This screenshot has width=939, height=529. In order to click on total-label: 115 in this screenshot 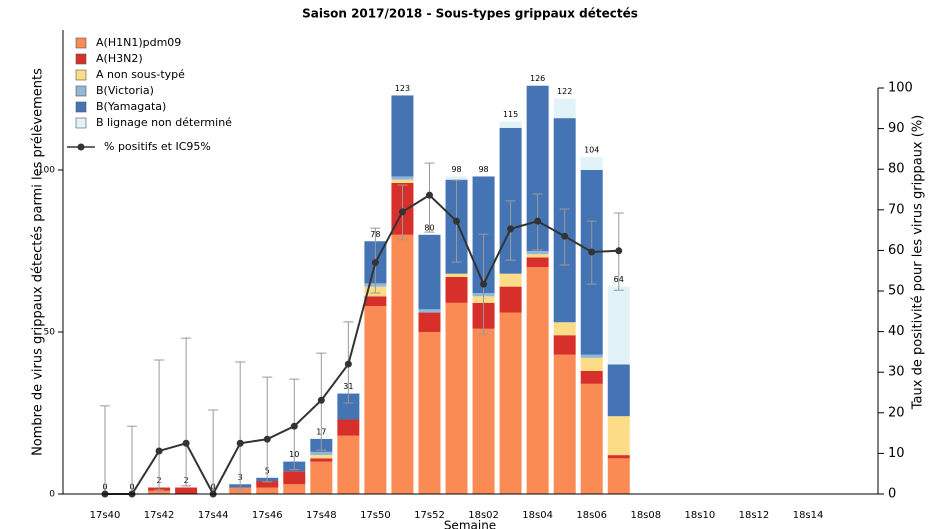, I will do `click(510, 114)`.